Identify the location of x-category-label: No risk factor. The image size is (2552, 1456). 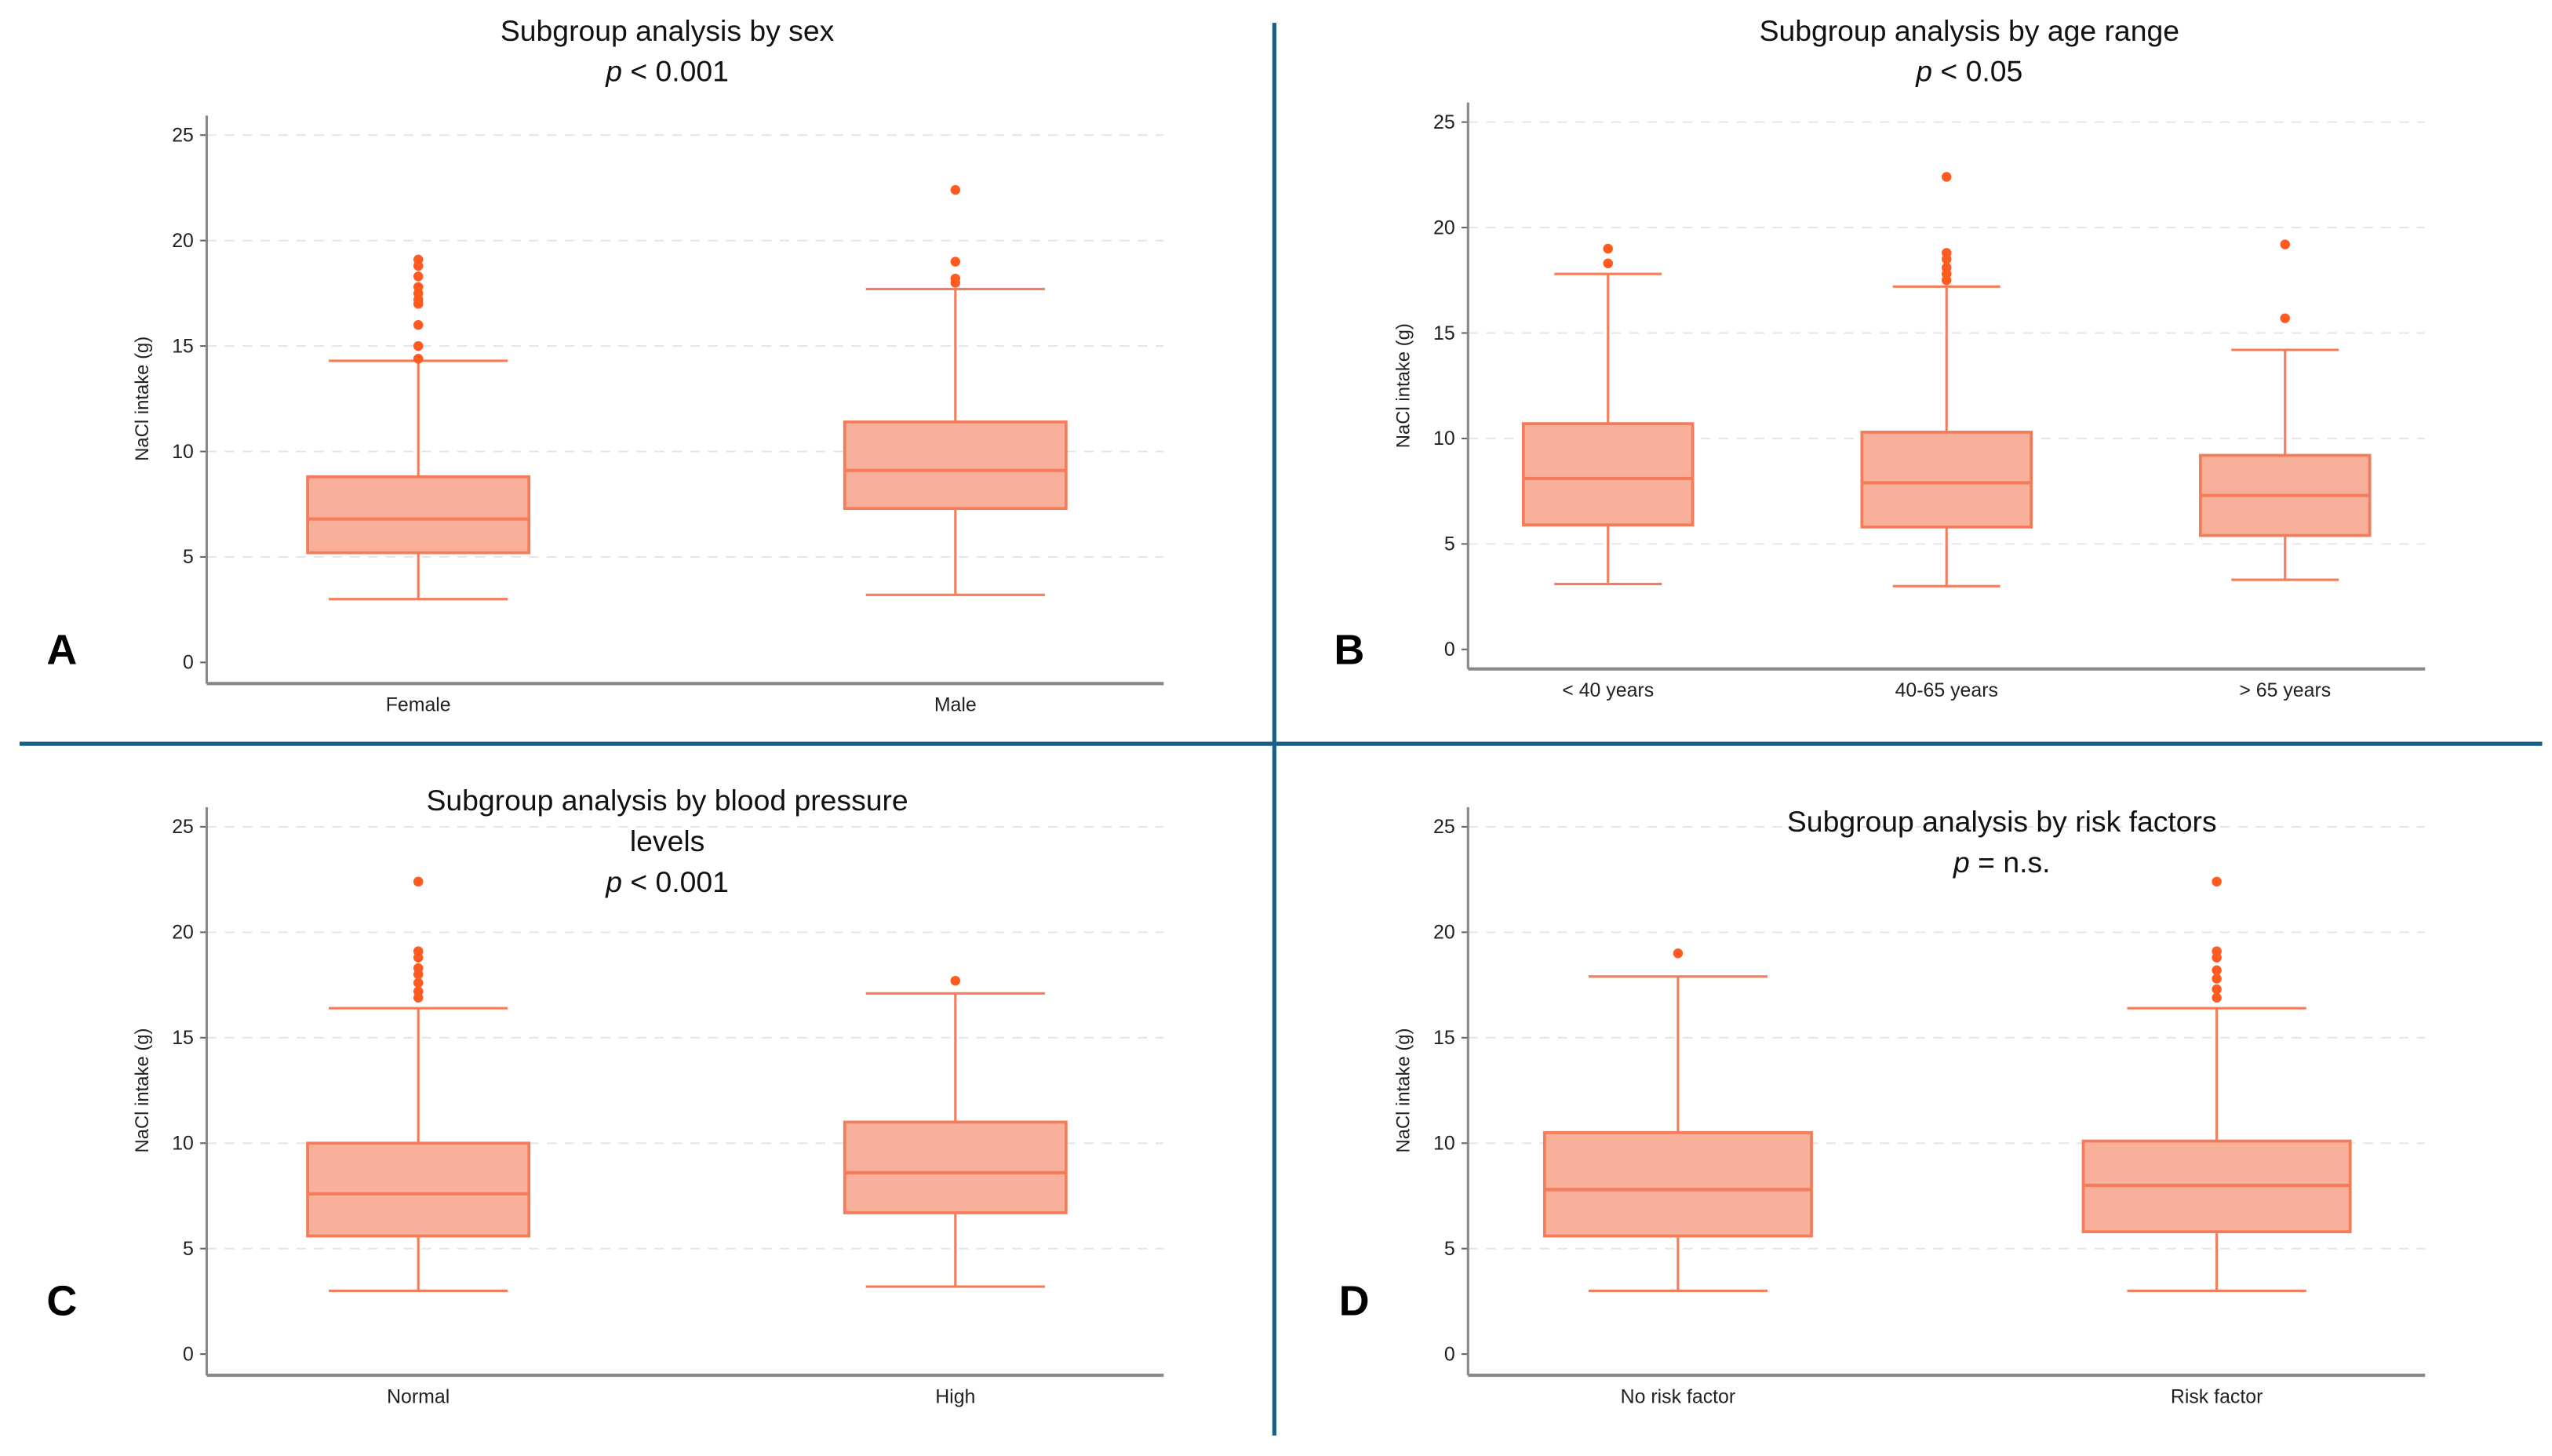
(1678, 1396).